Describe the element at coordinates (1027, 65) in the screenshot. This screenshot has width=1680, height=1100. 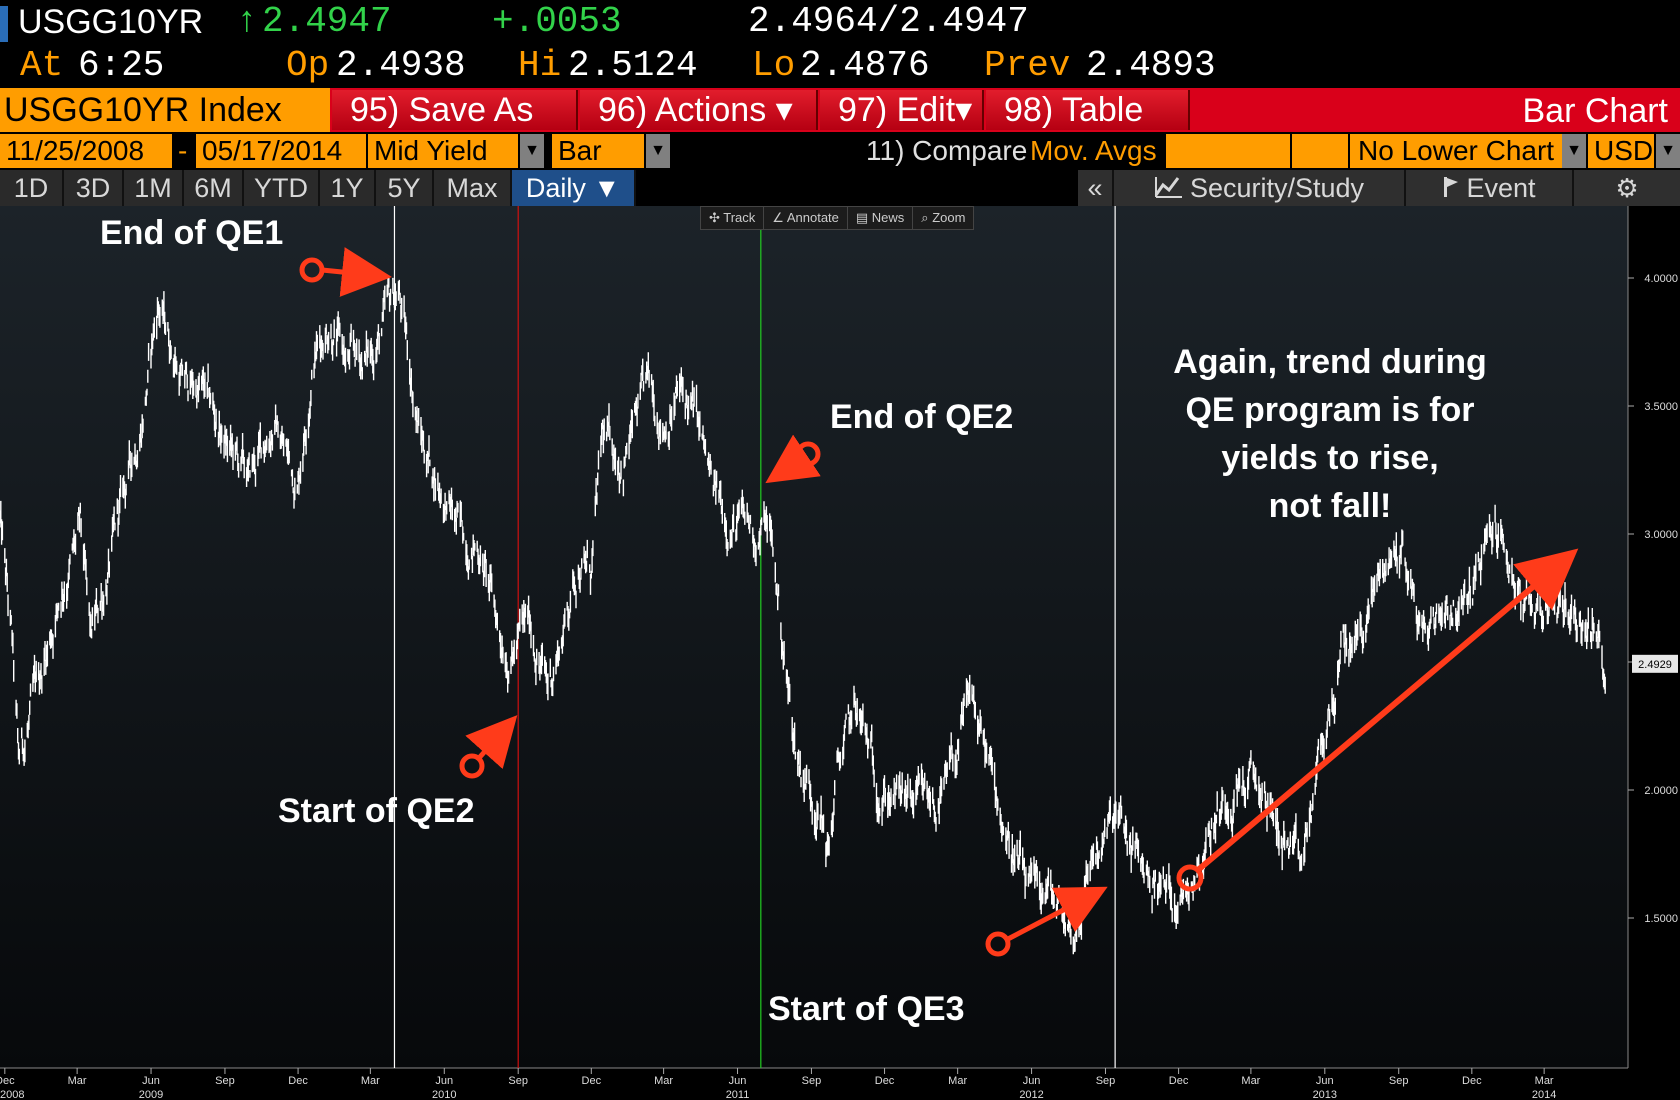
I see `prev-label: Prev` at that location.